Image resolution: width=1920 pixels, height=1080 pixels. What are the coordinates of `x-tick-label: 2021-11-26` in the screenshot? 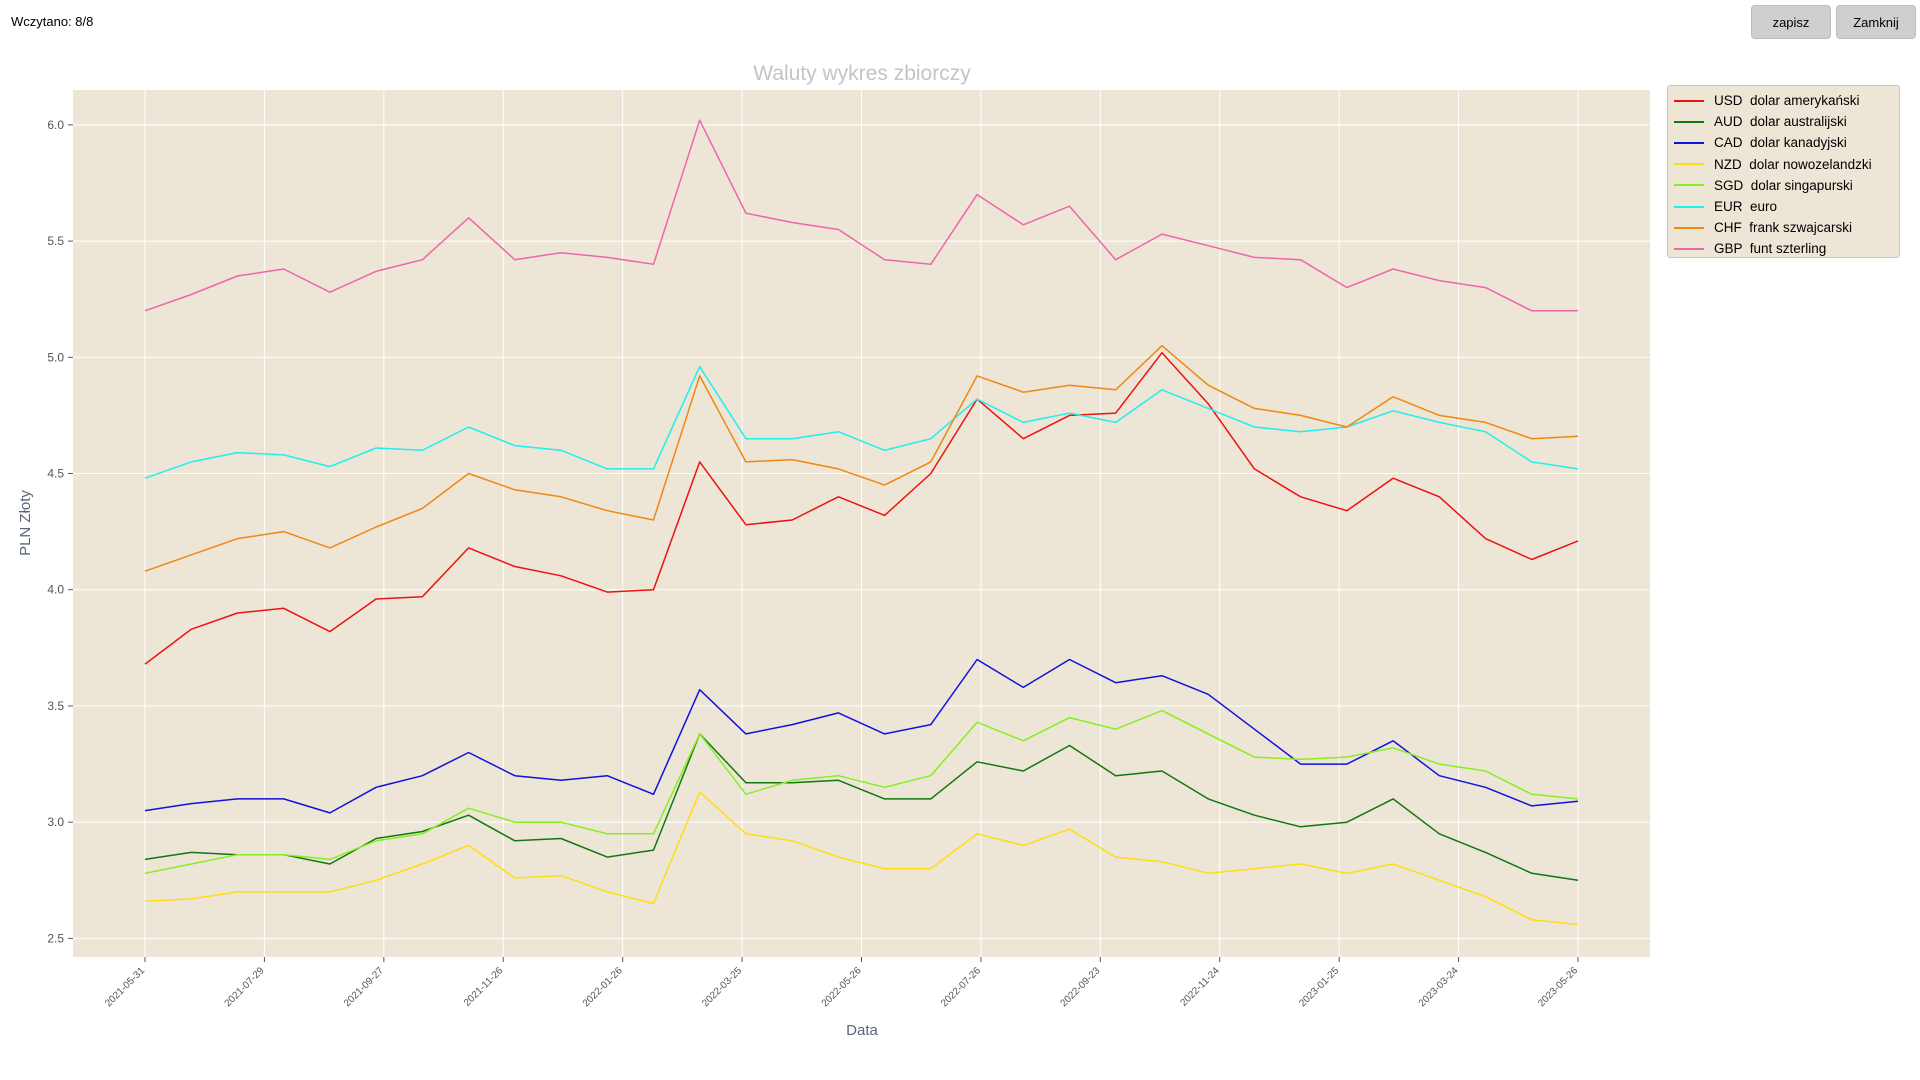 It's located at (484, 987).